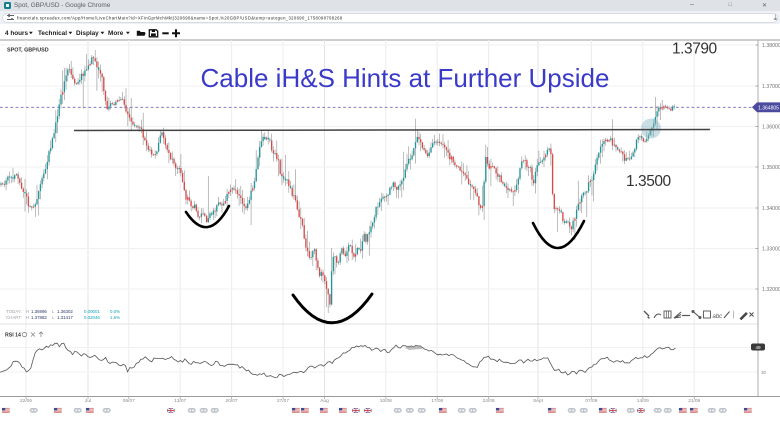 Image resolution: width=780 pixels, height=425 pixels. What do you see at coordinates (718, 317) in the screenshot?
I see `svg-text: abc` at bounding box center [718, 317].